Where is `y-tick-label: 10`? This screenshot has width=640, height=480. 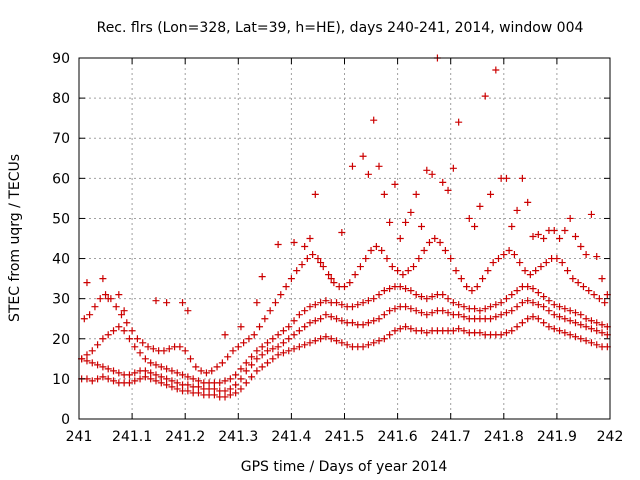
y-tick-label: 10 is located at coordinates (61, 380).